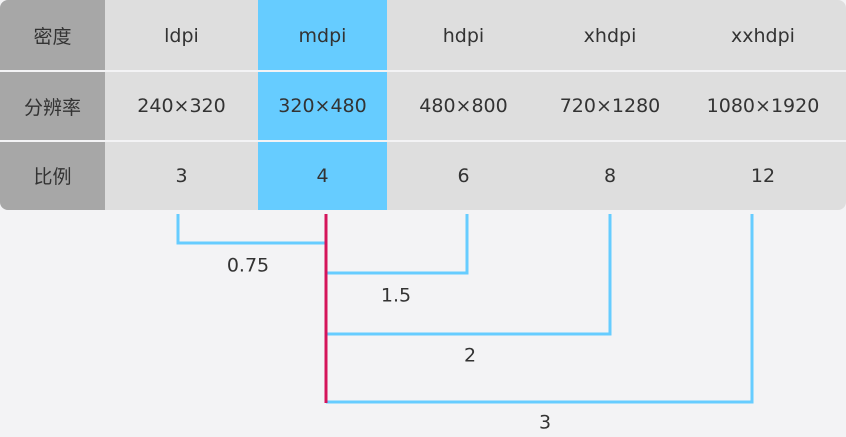  I want to click on row-header: 比例, so click(52, 175).